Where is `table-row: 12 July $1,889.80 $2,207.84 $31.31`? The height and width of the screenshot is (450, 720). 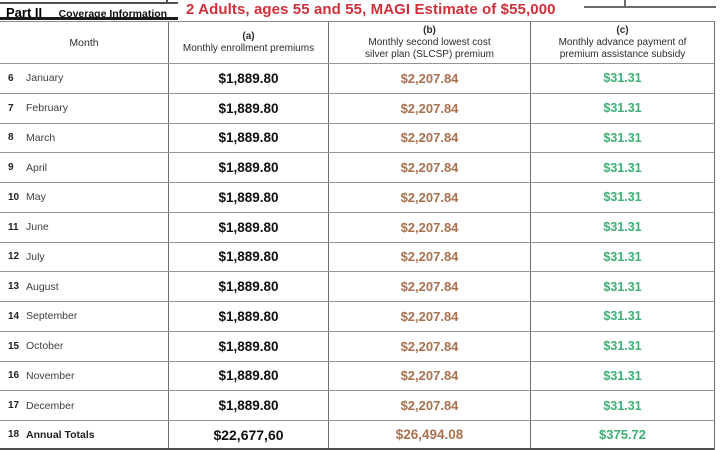
table-row: 12 July $1,889.80 $2,207.84 $31.31 is located at coordinates (357, 256).